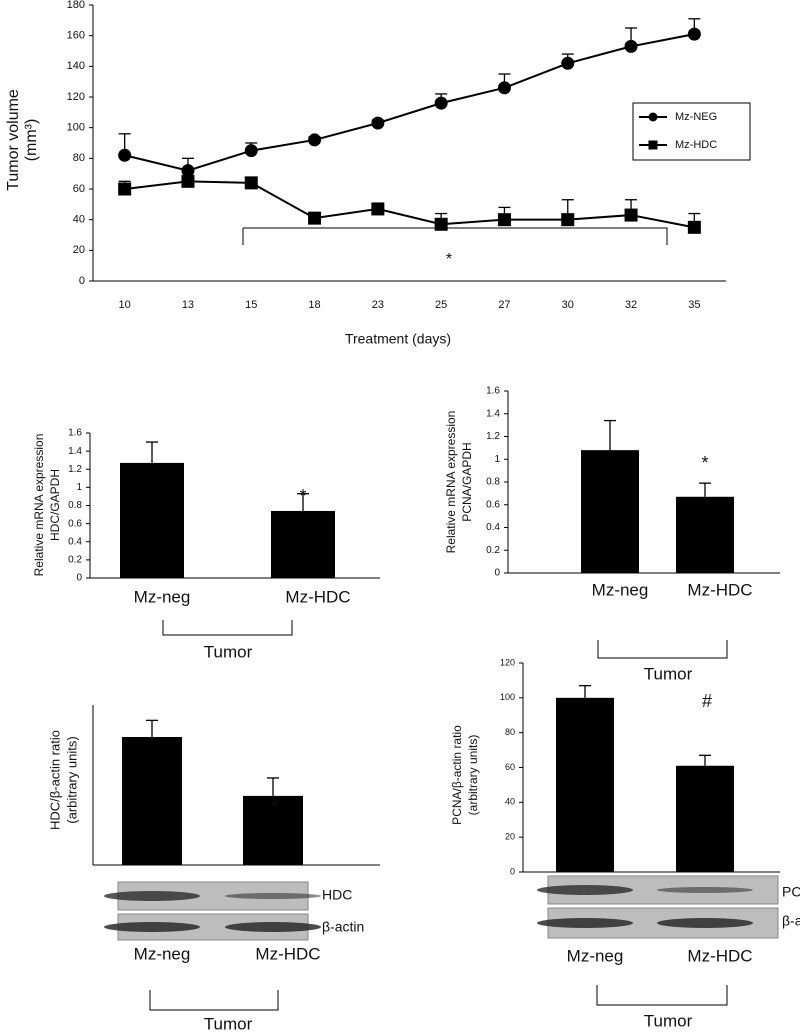  I want to click on y-axis-label: HDC/β-actin ratio, so click(54, 780).